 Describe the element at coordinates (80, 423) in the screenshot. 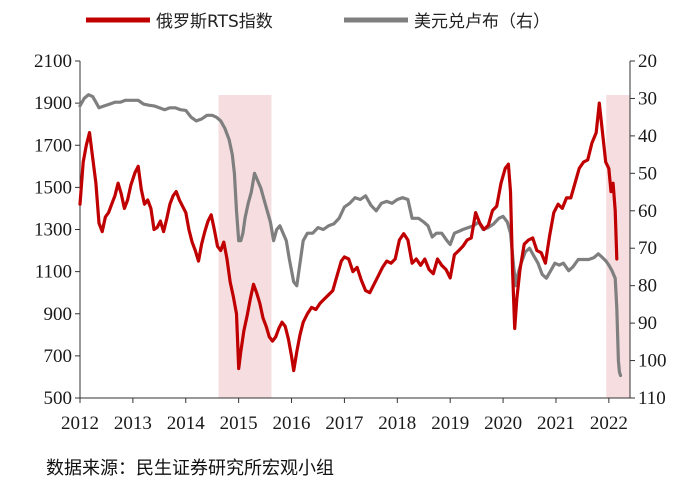

I see `x-tick-label: 2012` at that location.